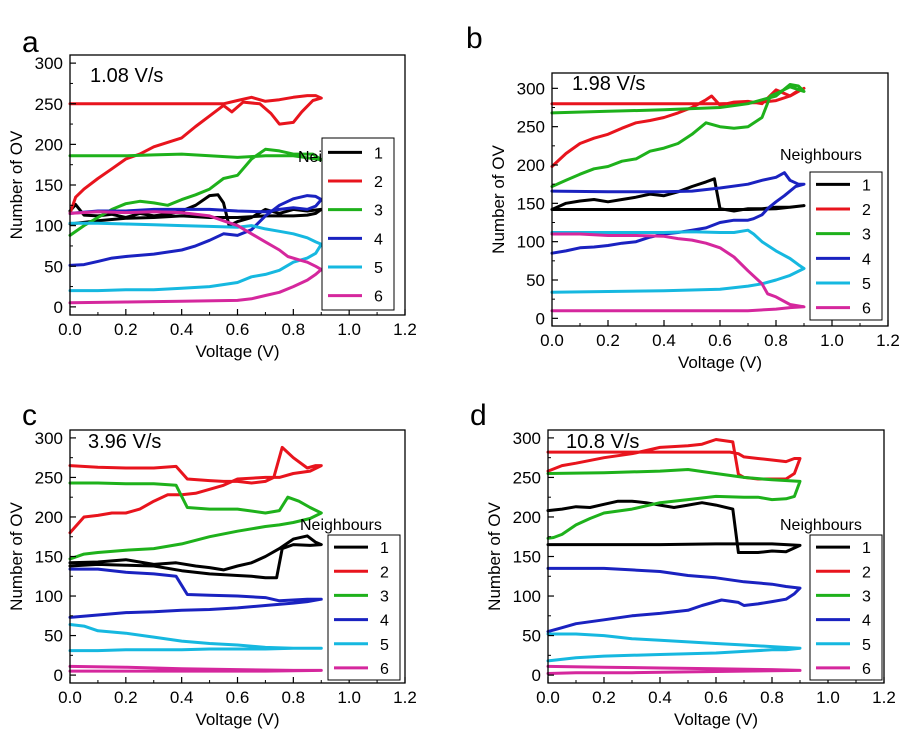  What do you see at coordinates (124, 442) in the screenshot?
I see `rate-annotation: 3.96 V/s` at bounding box center [124, 442].